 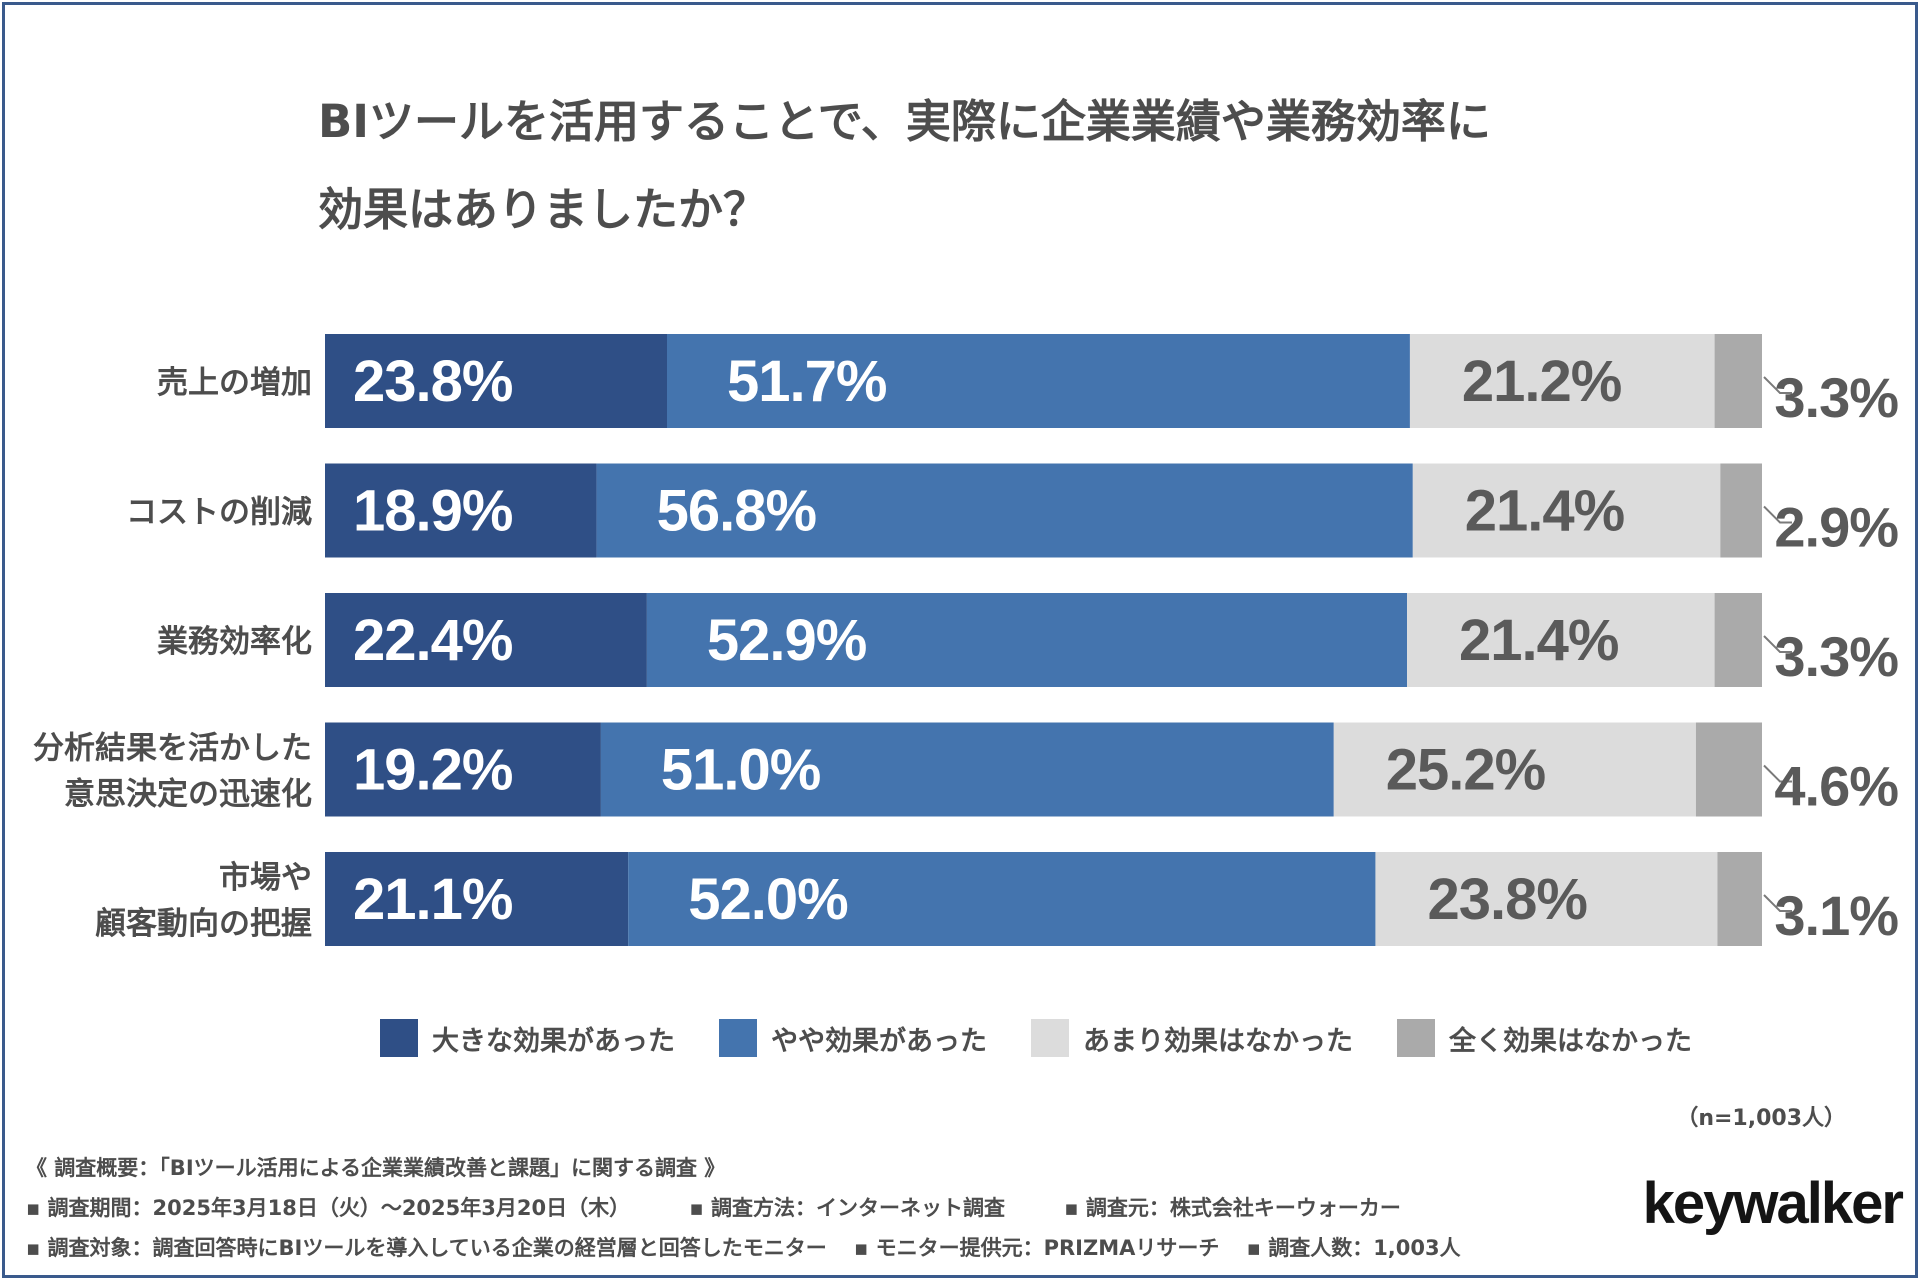 I want to click on data-label: 2.9%, so click(x=1836, y=527).